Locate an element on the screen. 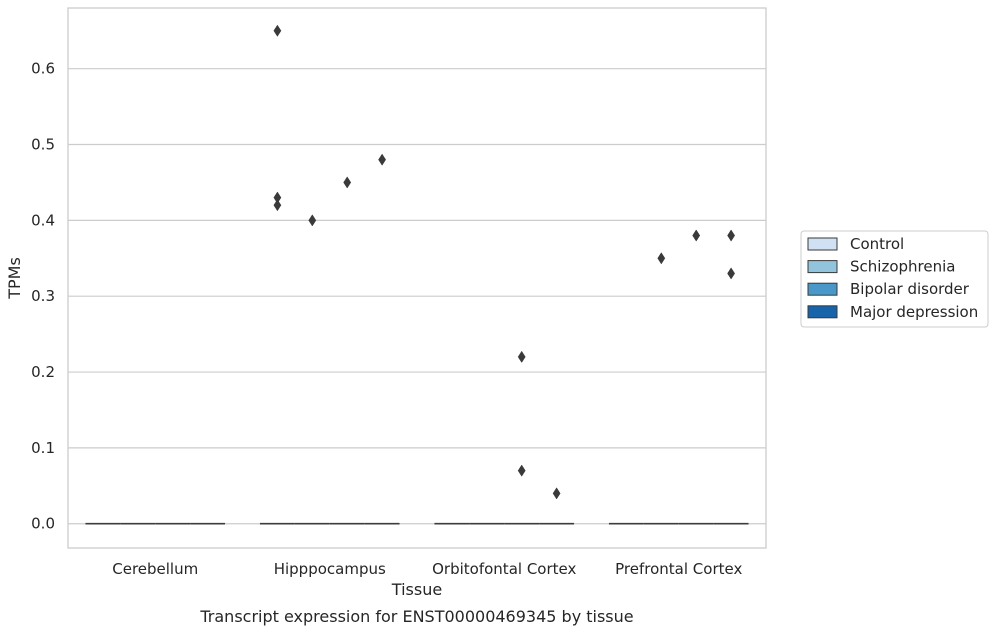 This screenshot has width=997, height=634. x-axis-label: Tissue is located at coordinates (416, 589).